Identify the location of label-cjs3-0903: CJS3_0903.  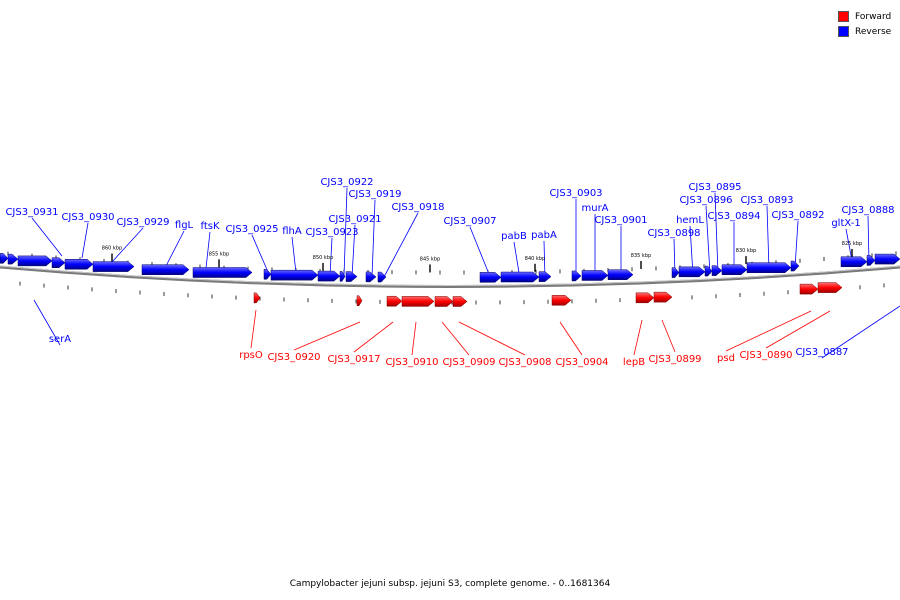
(575, 193).